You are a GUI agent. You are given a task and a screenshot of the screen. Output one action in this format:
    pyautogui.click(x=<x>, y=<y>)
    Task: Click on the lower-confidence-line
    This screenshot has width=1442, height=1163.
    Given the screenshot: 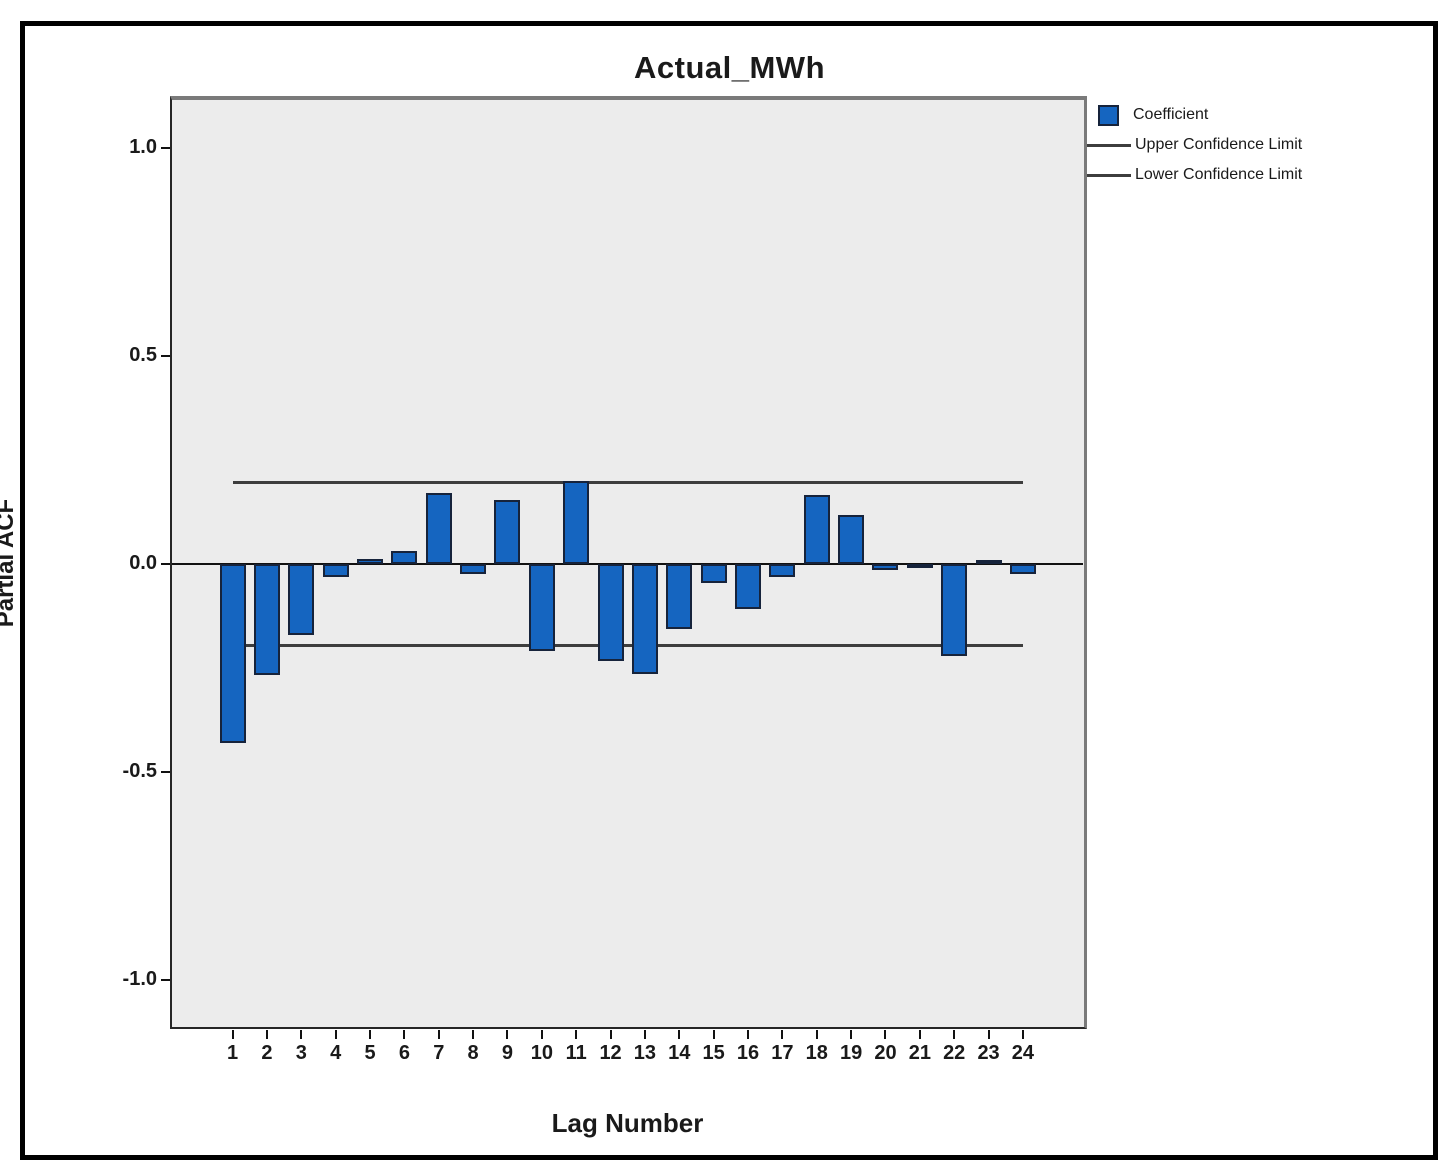 What is the action you would take?
    pyautogui.click(x=627, y=645)
    